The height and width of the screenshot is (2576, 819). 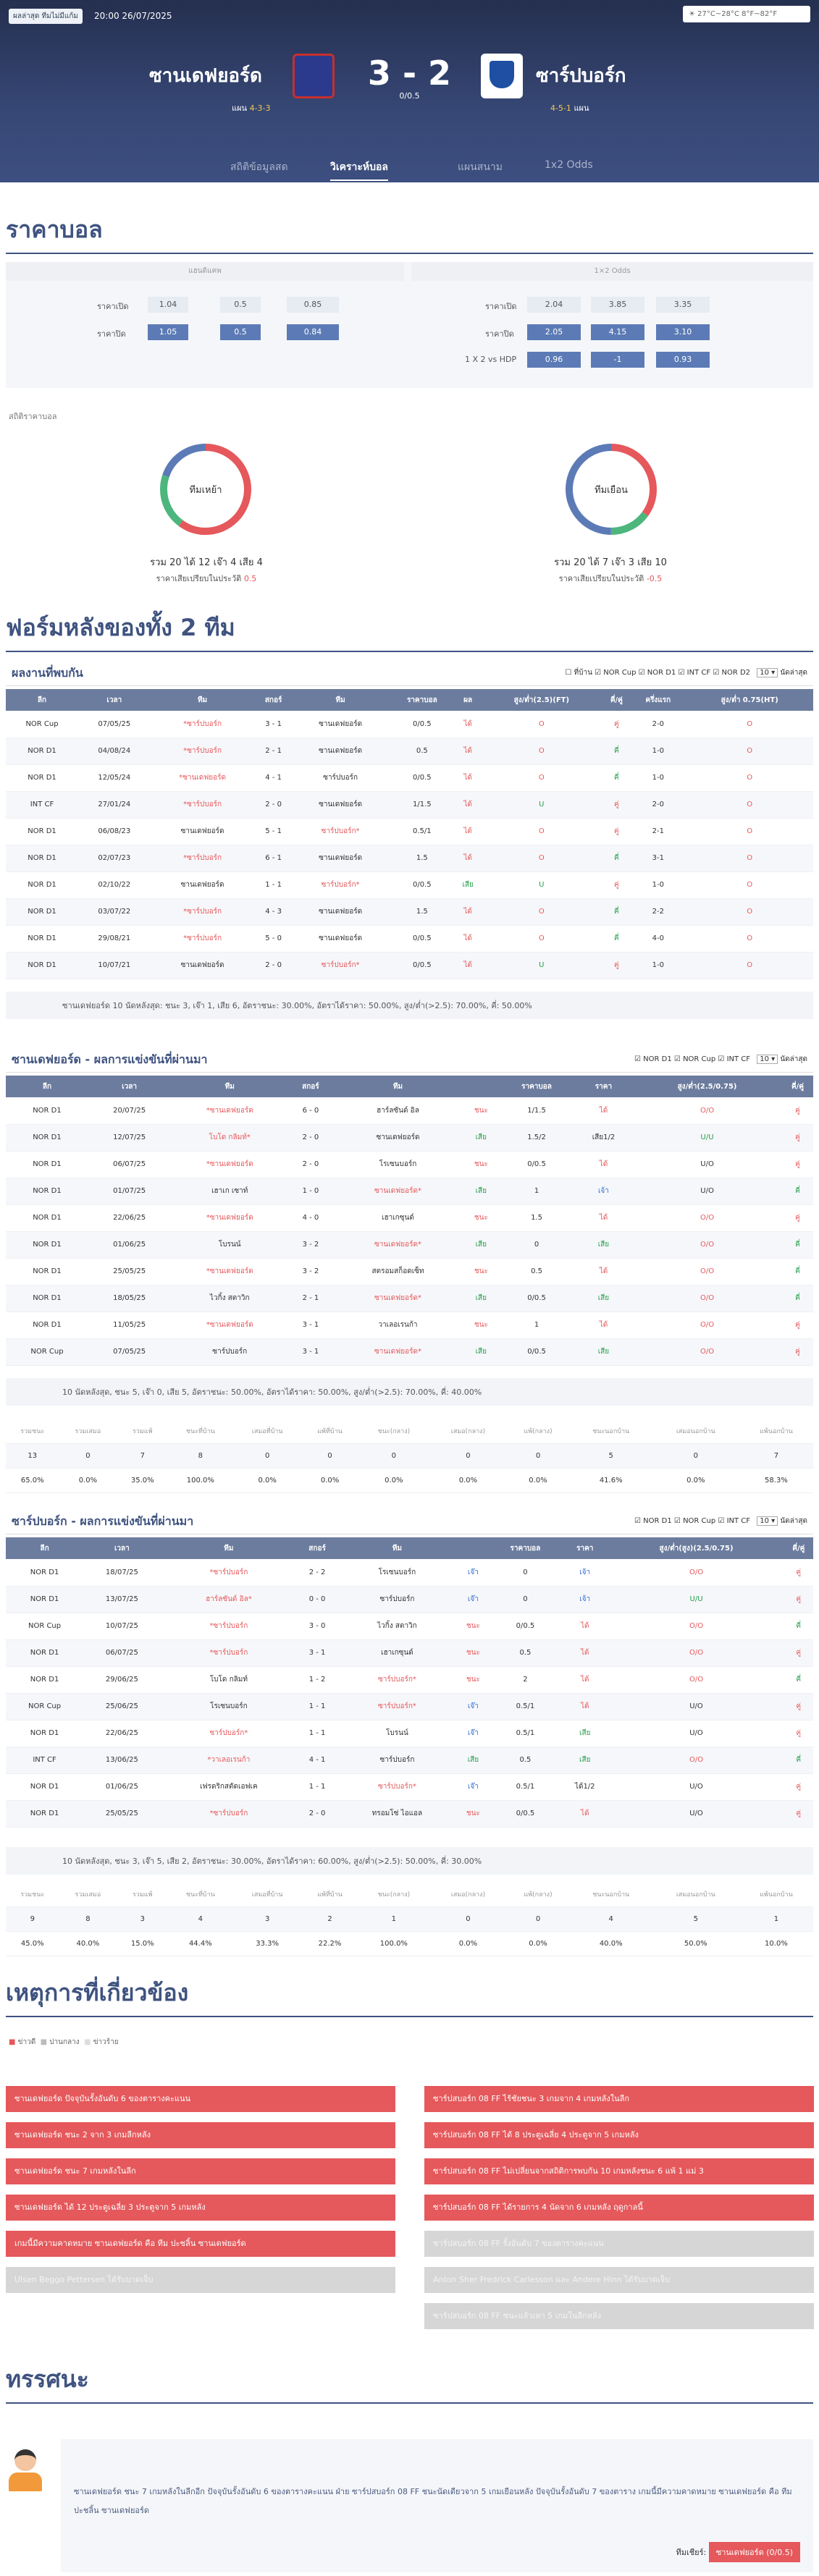 I want to click on hr-cell: ไวกิ้ง สตาวิก, so click(x=230, y=1299).